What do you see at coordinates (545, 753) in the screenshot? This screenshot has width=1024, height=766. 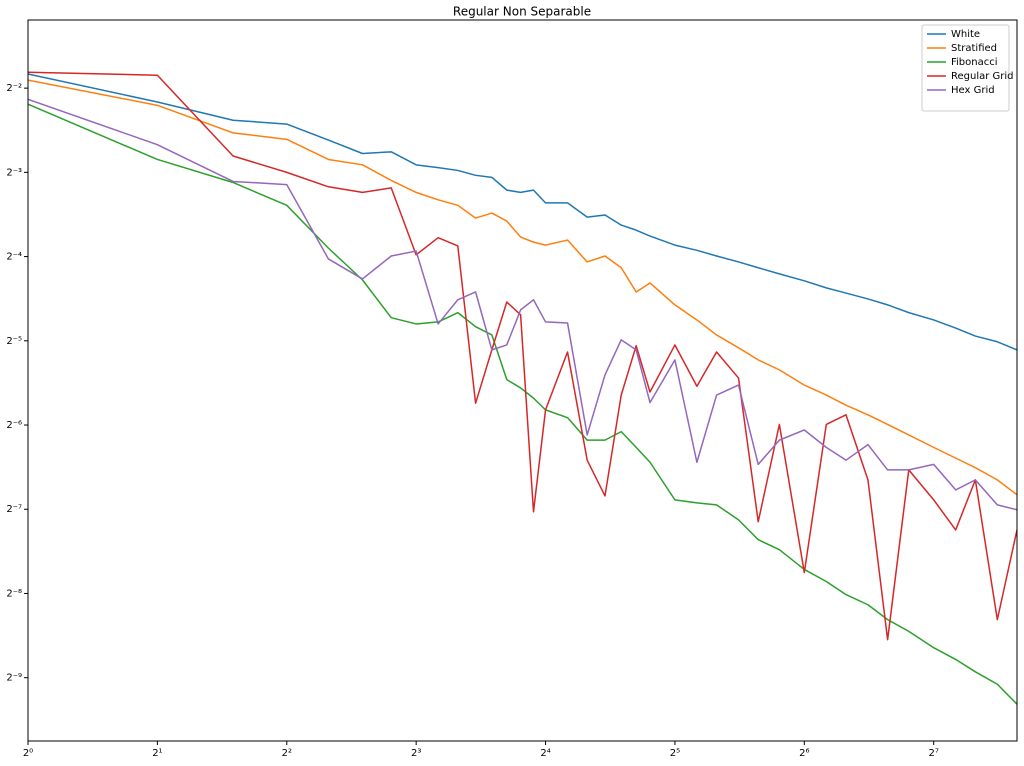 I see `x-tick-label: 2⁴` at bounding box center [545, 753].